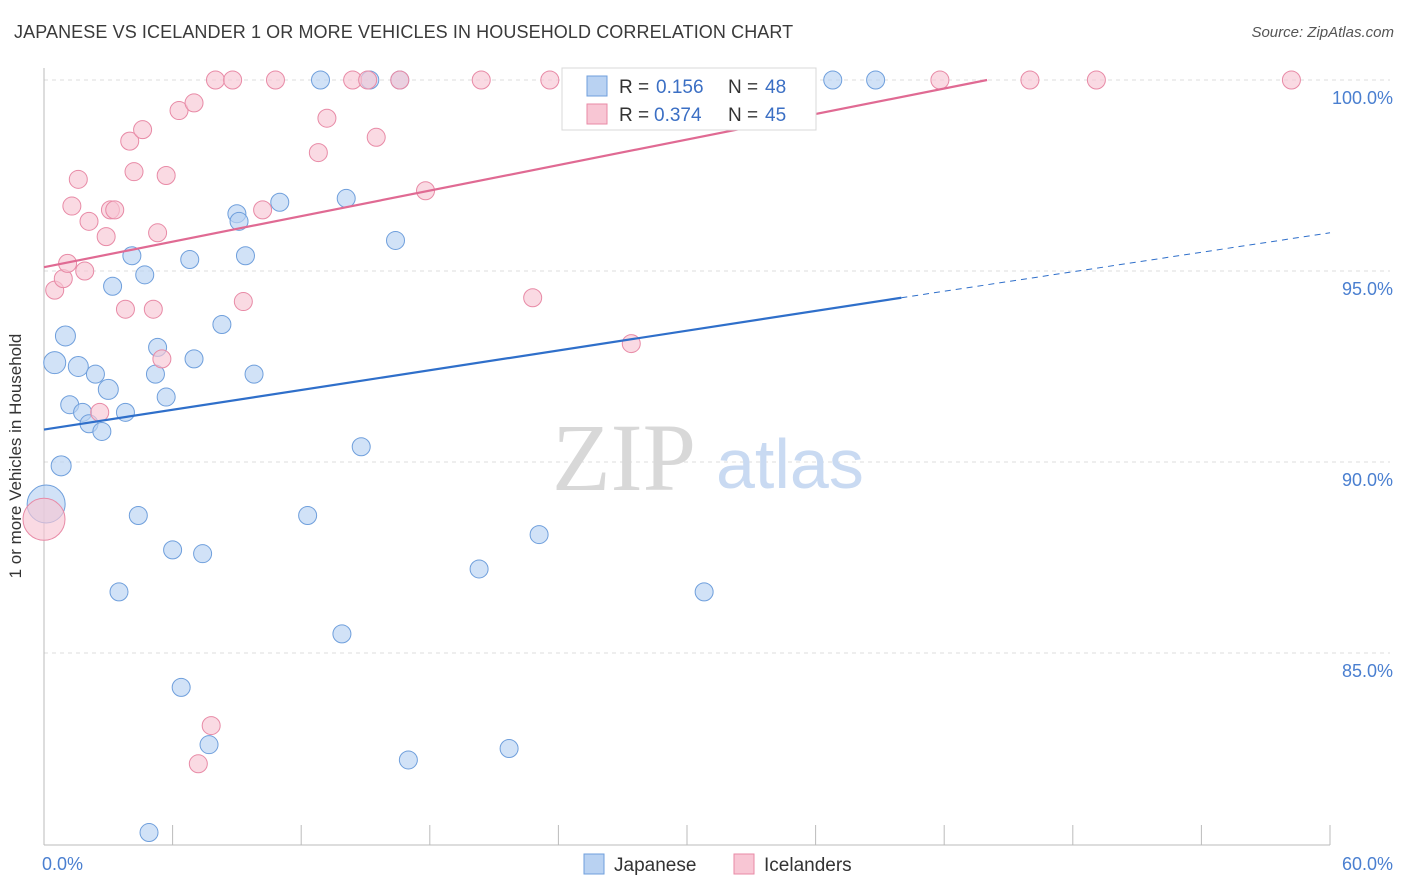  Describe the element at coordinates (689, 99) in the screenshot. I see `legend: R = 0.156 N = 48 R = 0.374 N = 45` at that location.